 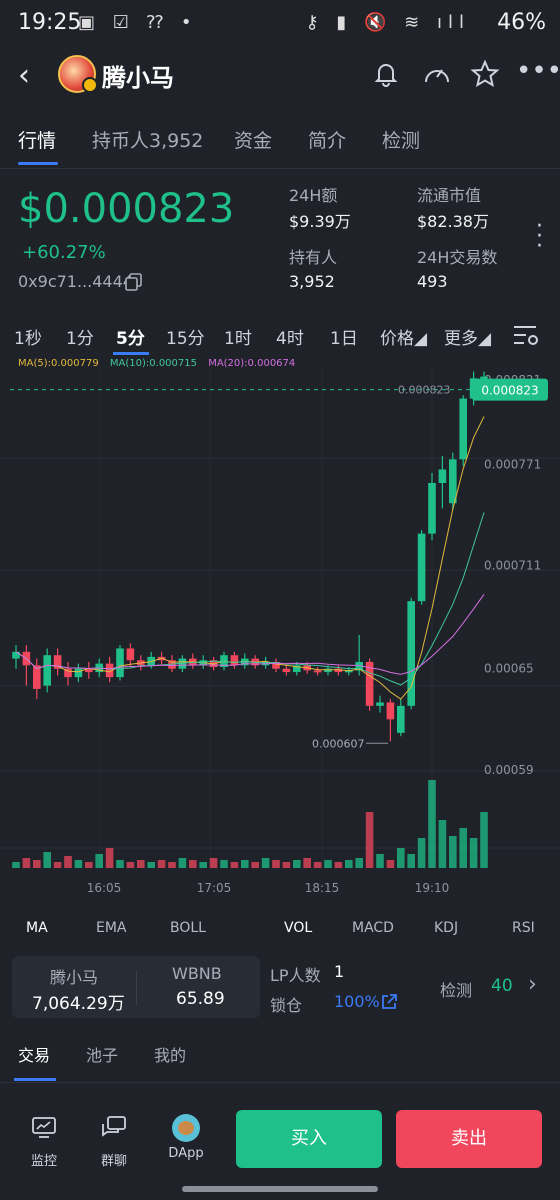 What do you see at coordinates (449, 195) in the screenshot?
I see `stat-label: 流通市值` at bounding box center [449, 195].